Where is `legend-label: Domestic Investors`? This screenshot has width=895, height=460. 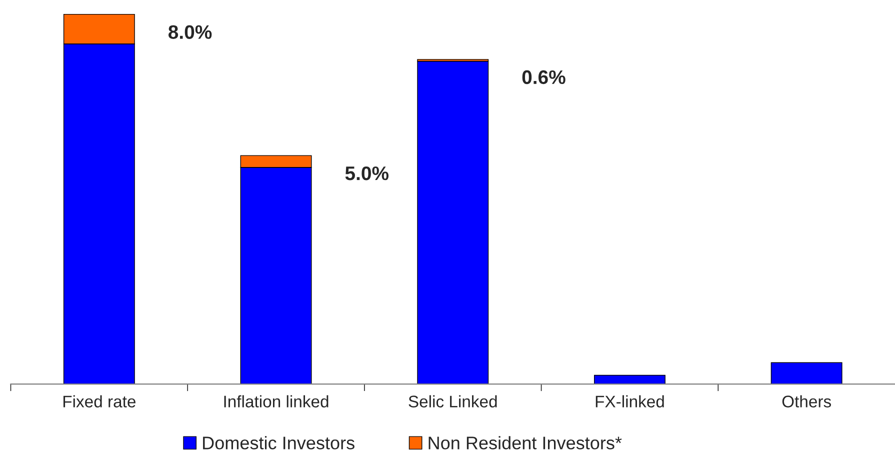 legend-label: Domestic Investors is located at coordinates (278, 443).